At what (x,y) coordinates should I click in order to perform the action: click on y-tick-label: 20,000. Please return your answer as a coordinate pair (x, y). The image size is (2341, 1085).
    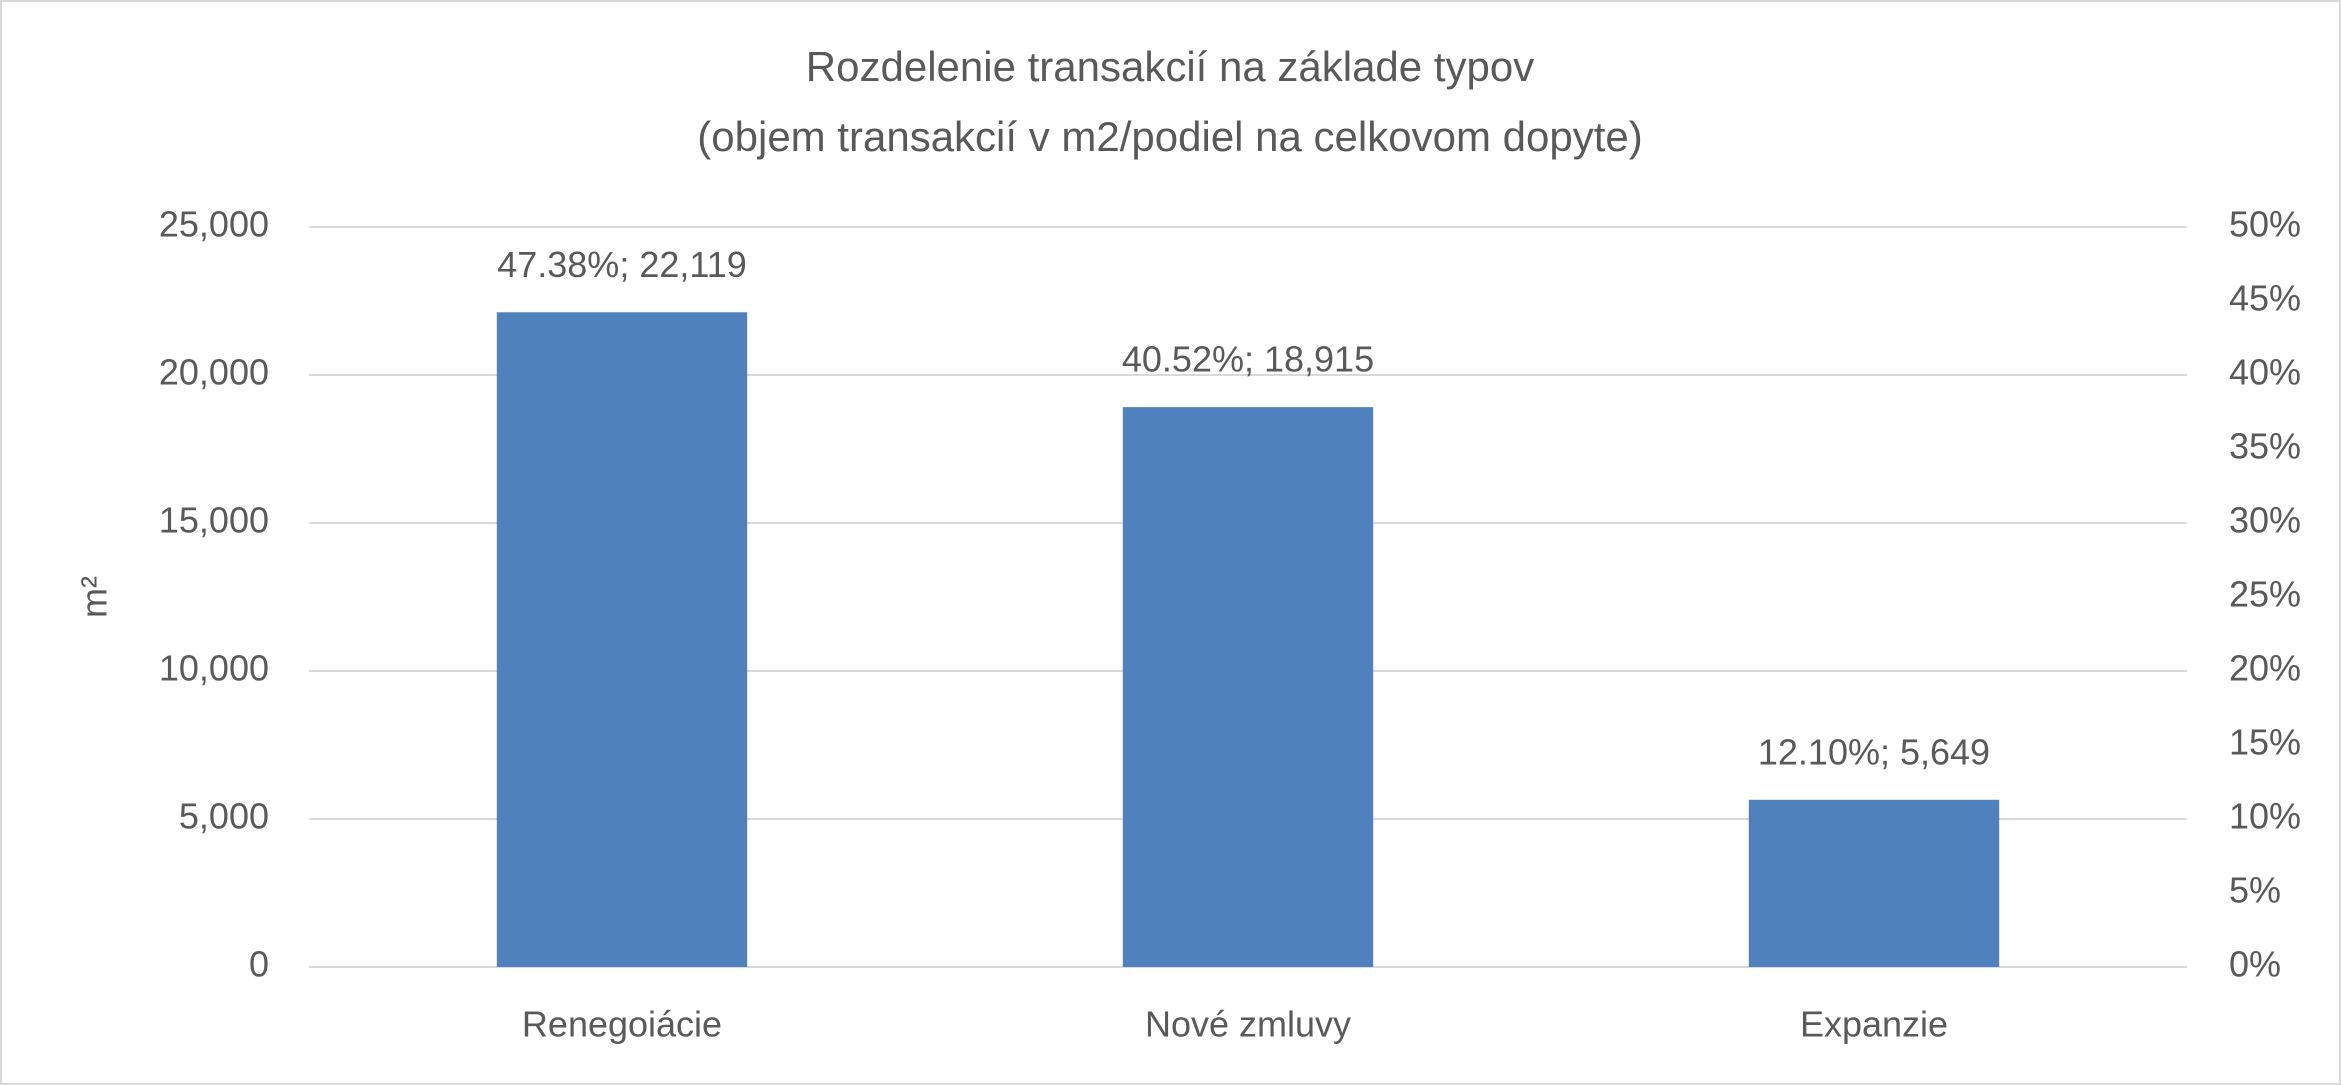
    Looking at the image, I should click on (214, 372).